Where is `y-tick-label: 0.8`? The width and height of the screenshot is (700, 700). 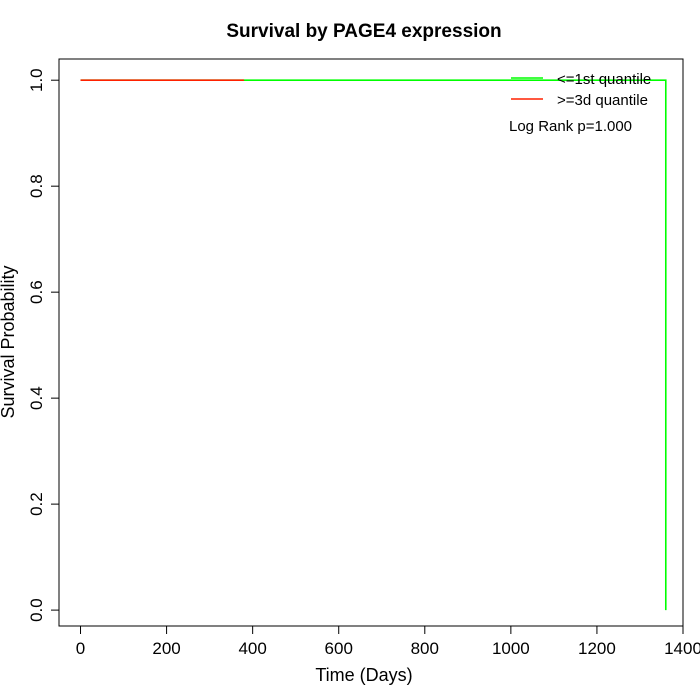 y-tick-label: 0.8 is located at coordinates (36, 186).